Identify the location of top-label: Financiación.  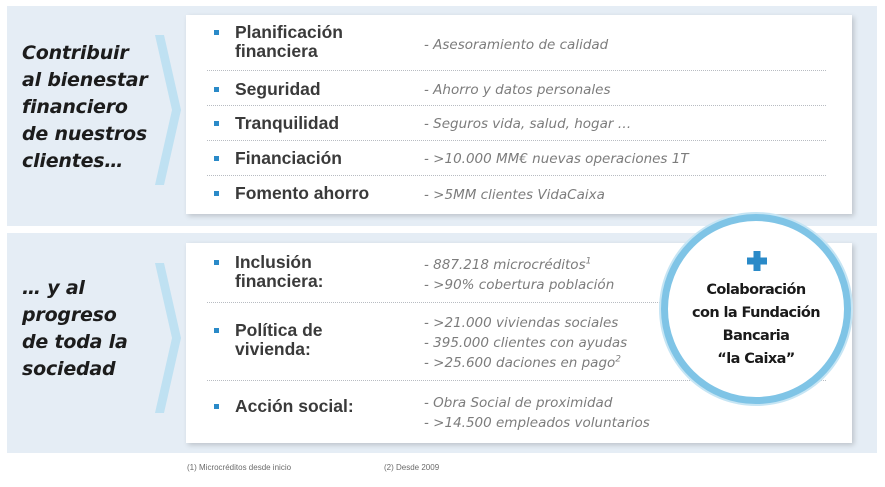
(288, 158).